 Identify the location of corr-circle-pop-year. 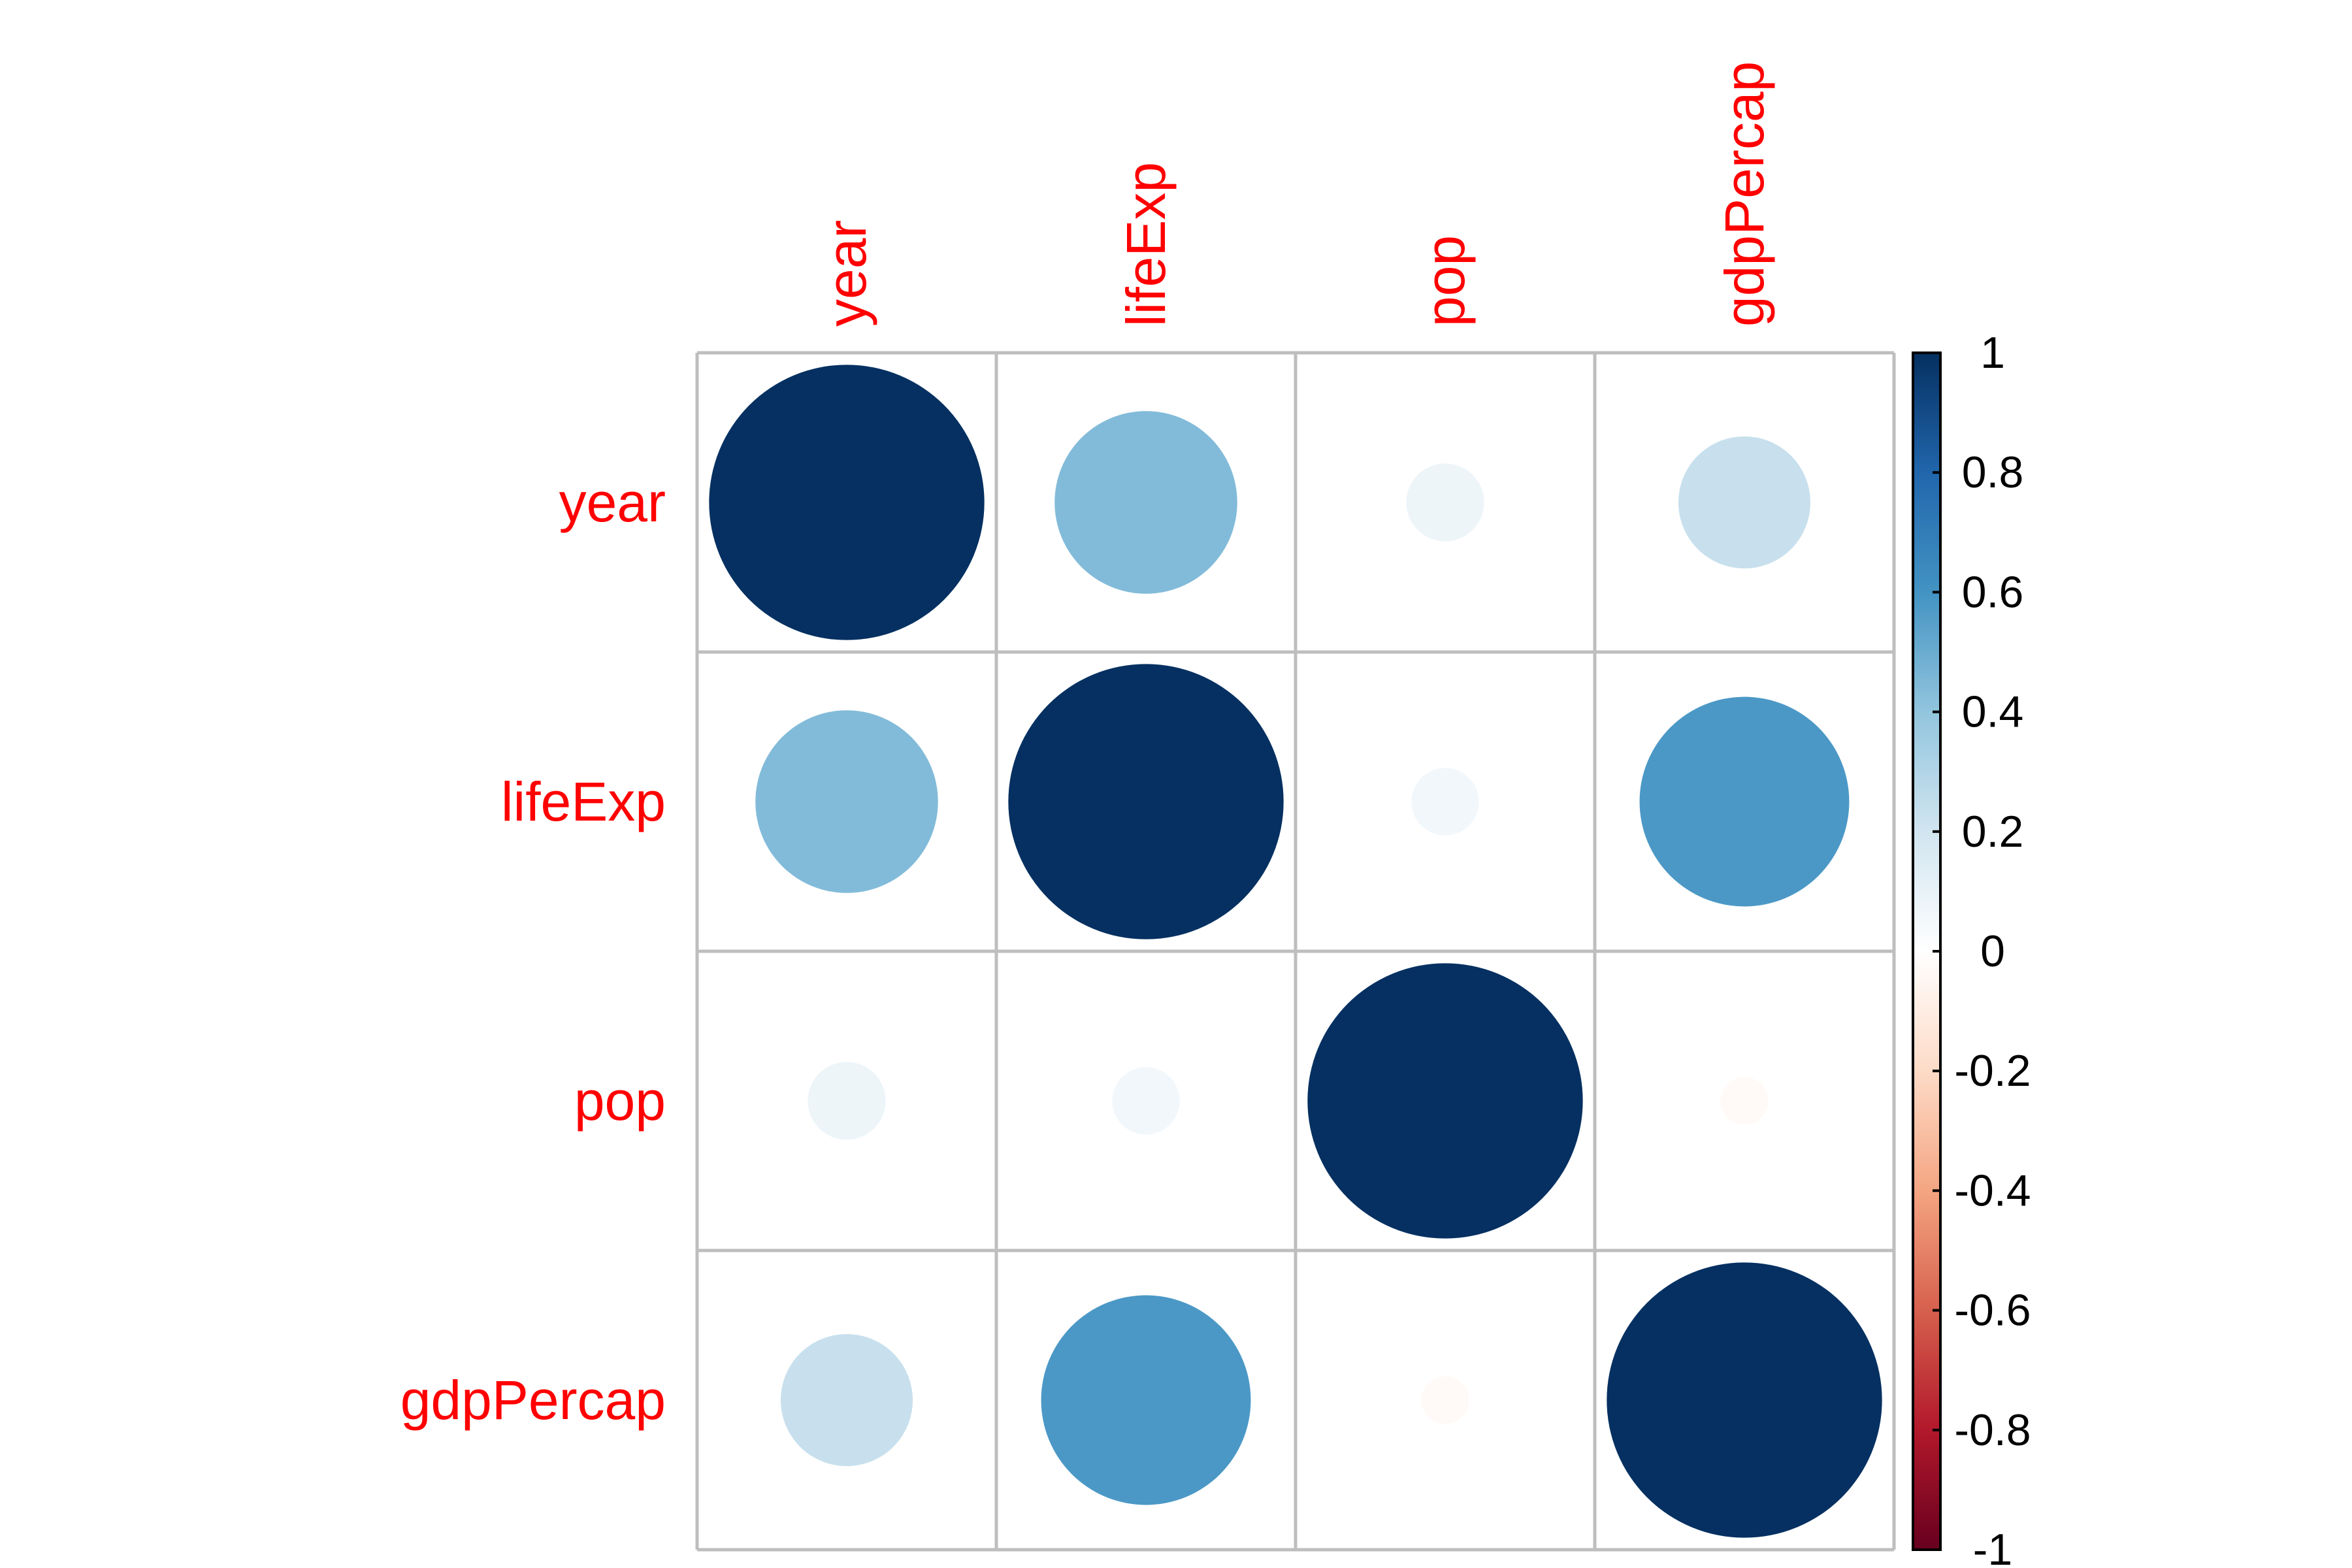
(847, 1101).